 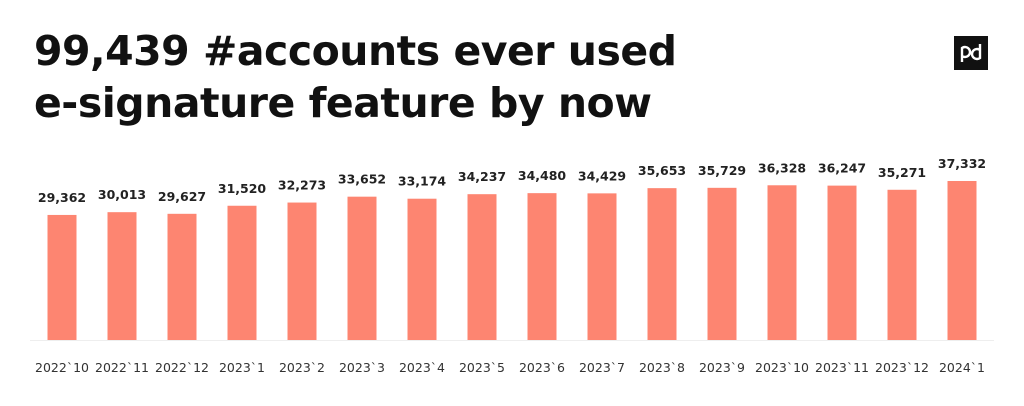 I want to click on value-label: 36,247, so click(x=842, y=168).